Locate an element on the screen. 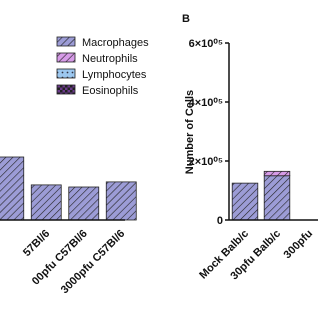 This screenshot has height=318, width=320. y-axis-label: Number of Cells is located at coordinates (190, 132).